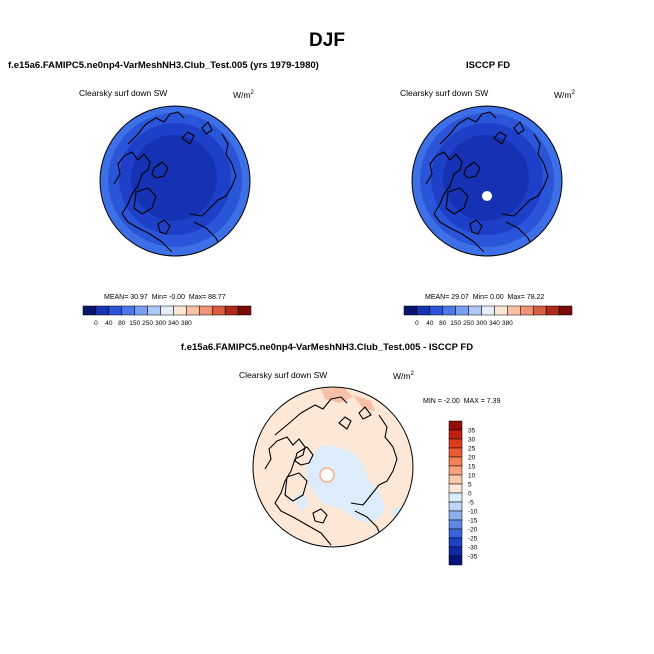 The image size is (654, 654). Describe the element at coordinates (485, 297) in the screenshot. I see `panel2-stats: MEAN= 29.07 Min= 0.00 Max= 78.22` at that location.